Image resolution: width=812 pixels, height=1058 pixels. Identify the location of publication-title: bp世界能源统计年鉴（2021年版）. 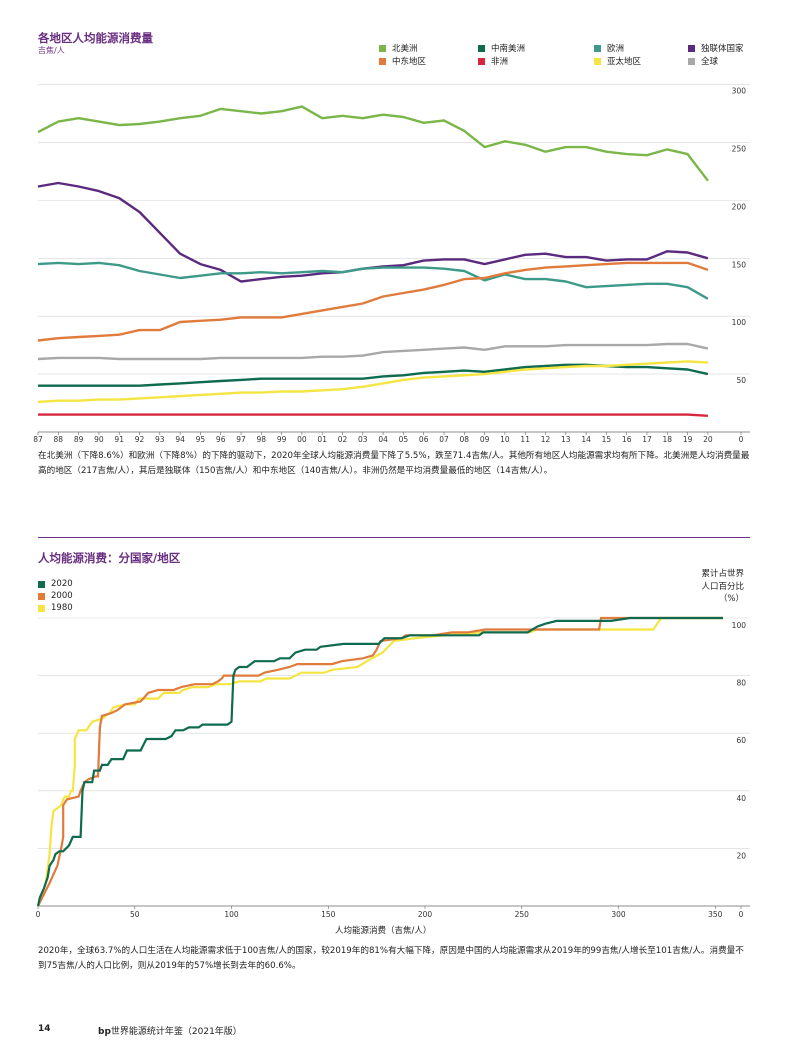
(170, 1032).